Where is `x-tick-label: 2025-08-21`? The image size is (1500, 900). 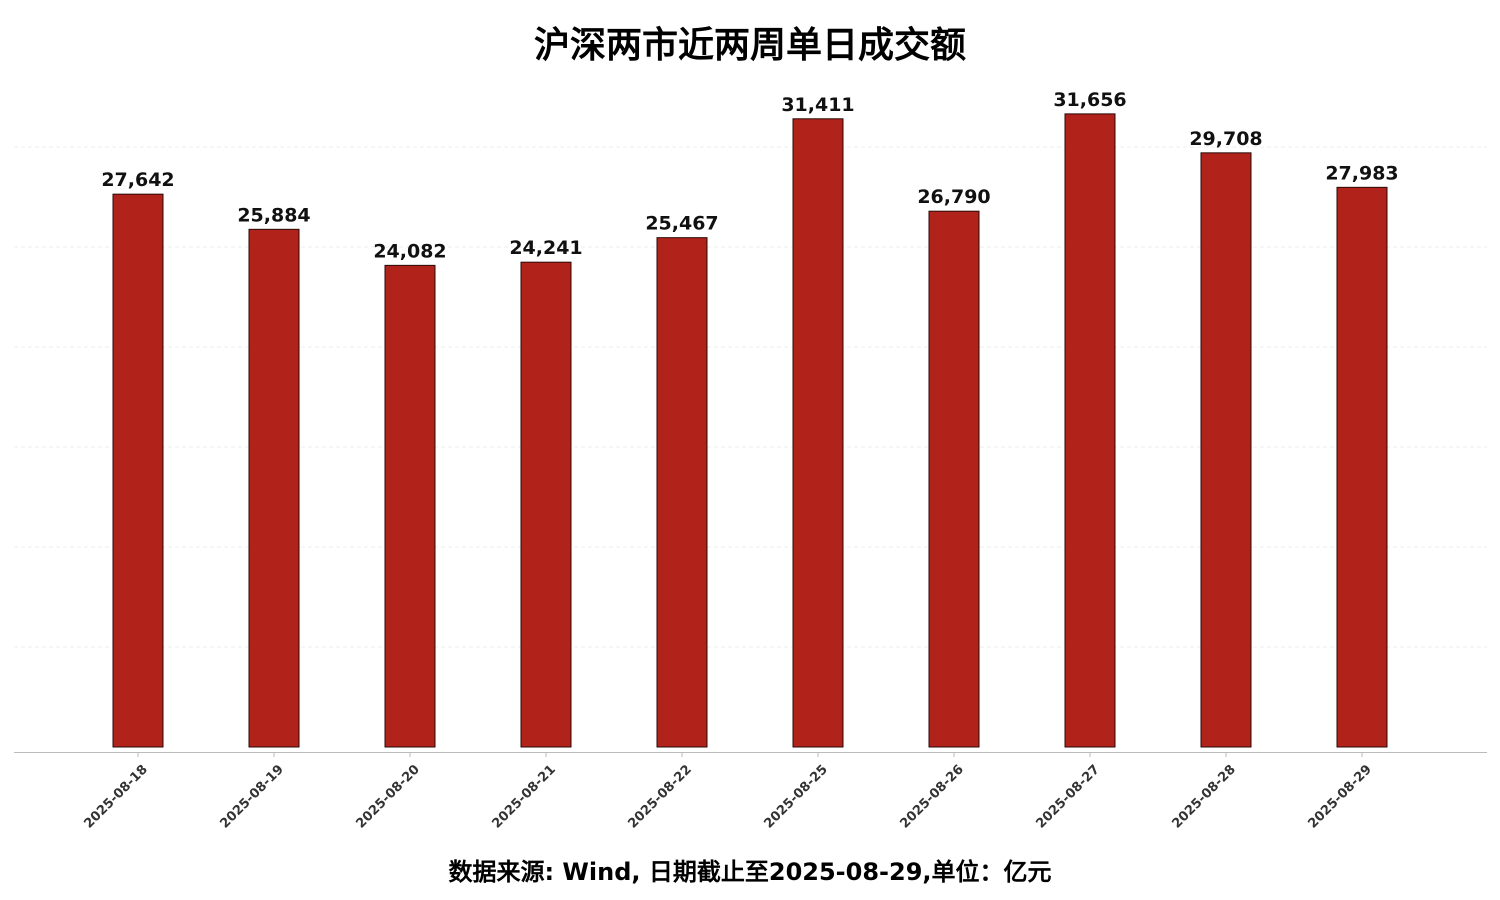 x-tick-label: 2025-08-21 is located at coordinates (523, 796).